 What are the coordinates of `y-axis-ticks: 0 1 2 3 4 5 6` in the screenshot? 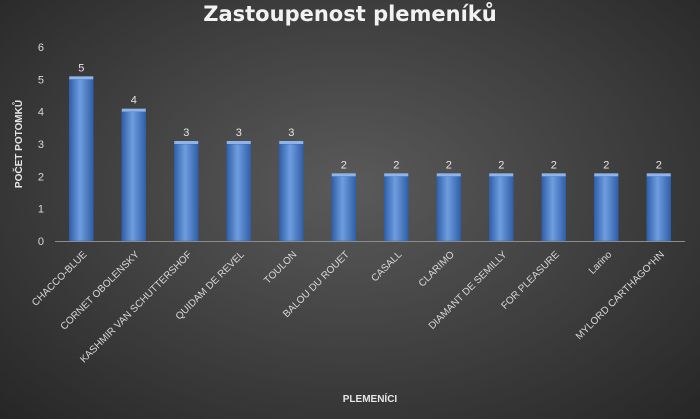 It's located at (41, 145).